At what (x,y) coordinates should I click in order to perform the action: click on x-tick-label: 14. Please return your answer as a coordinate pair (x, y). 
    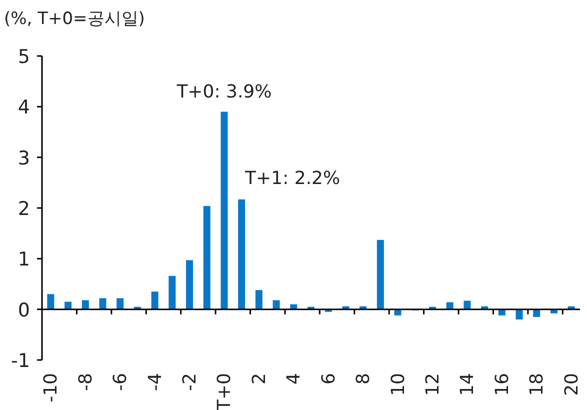
    Looking at the image, I should click on (467, 384).